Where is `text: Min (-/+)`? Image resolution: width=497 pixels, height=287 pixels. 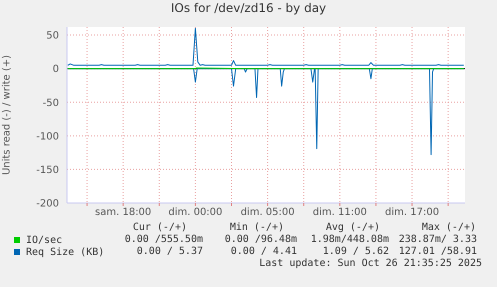
text: Min (-/+) is located at coordinates (257, 227).